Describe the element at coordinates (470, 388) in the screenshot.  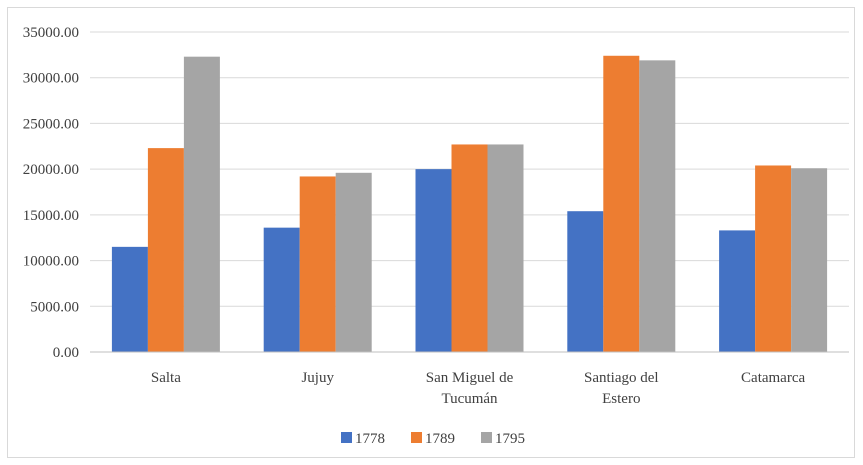
I see `x-category-label: San Miguel de Tucumán` at that location.